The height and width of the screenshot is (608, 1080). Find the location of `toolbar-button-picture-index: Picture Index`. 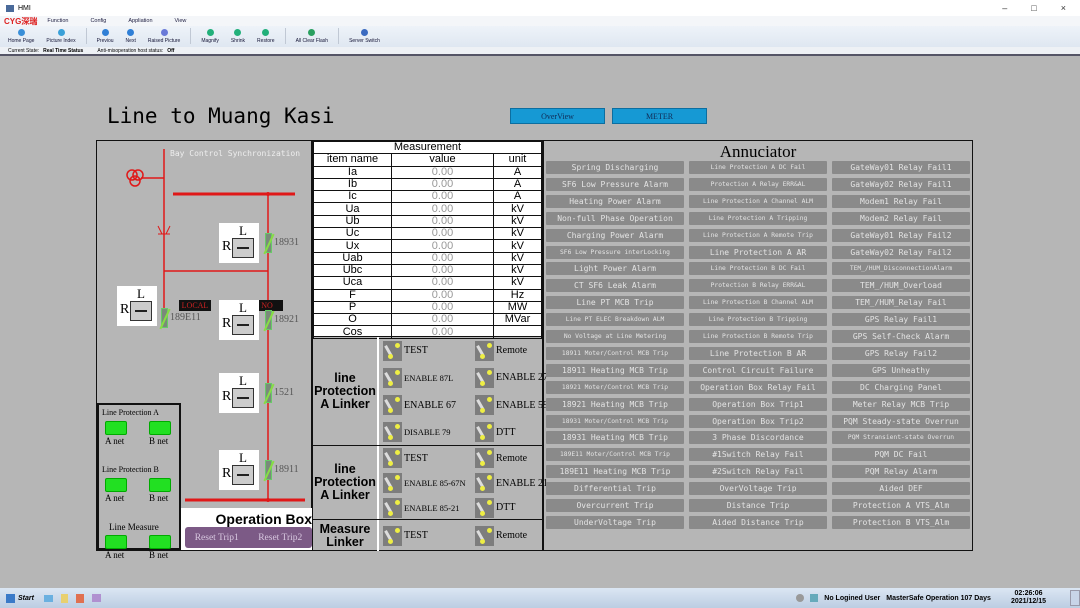

toolbar-button-picture-index: Picture Index is located at coordinates (61, 36).